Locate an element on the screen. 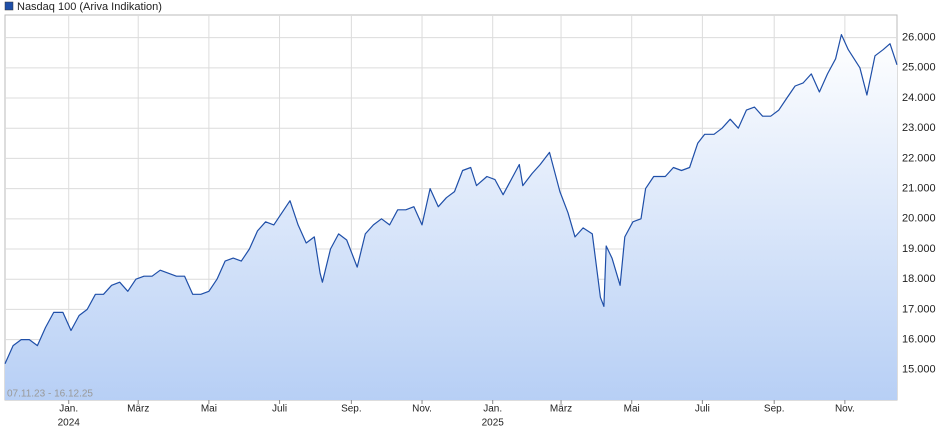 The height and width of the screenshot is (435, 940). y-tick-label: 16.000 is located at coordinates (919, 340).